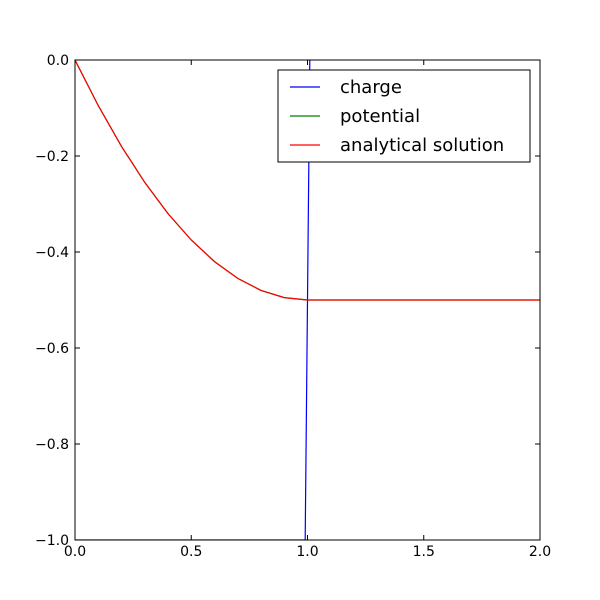  Describe the element at coordinates (191, 552) in the screenshot. I see `x-tick-label: 0.5` at that location.